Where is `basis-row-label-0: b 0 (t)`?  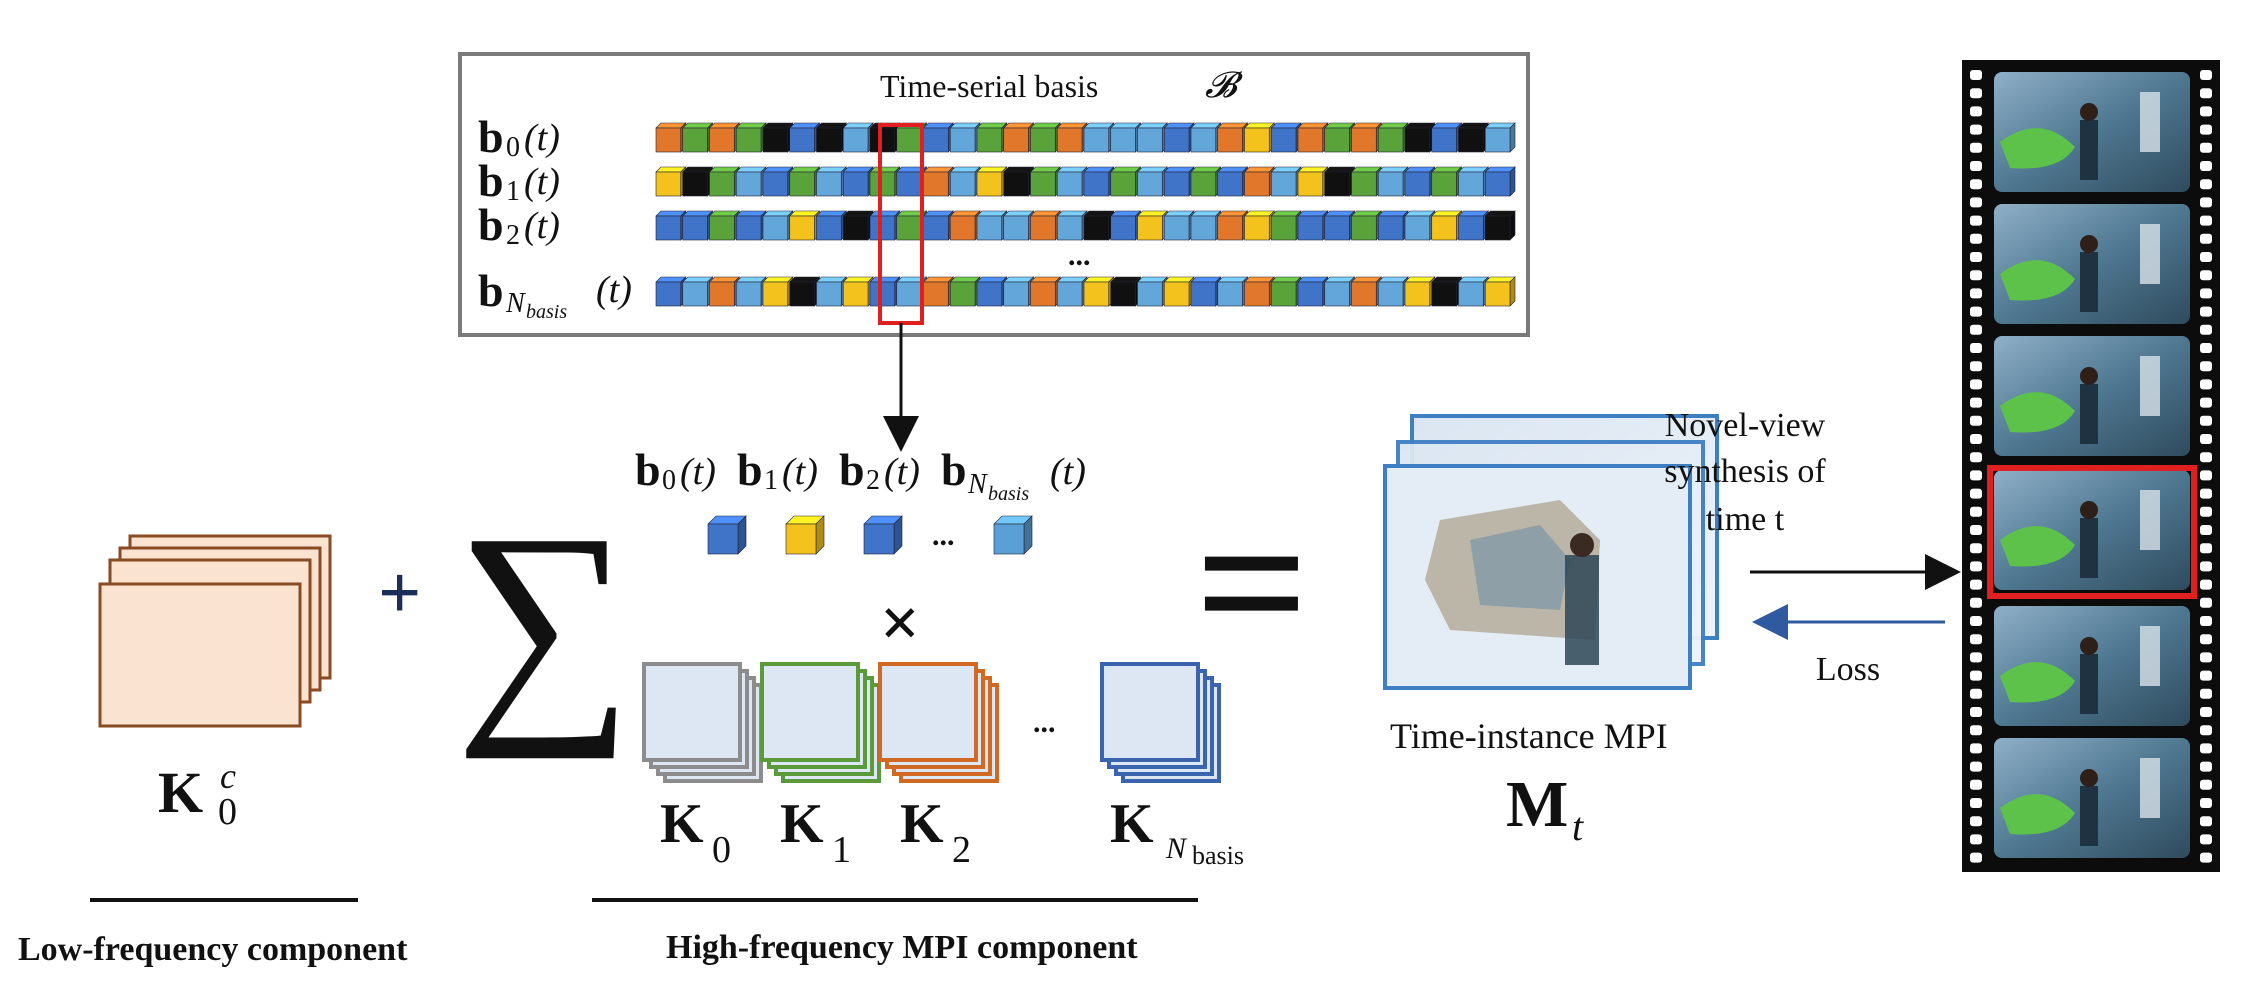
basis-row-label-0: b 0 (t) is located at coordinates (519, 137).